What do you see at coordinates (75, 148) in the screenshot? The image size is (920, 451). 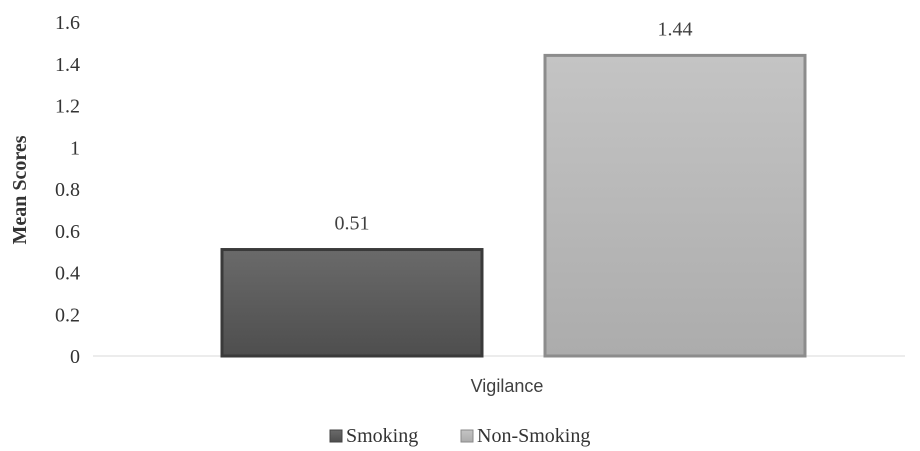 I see `y-tick-label: 1` at bounding box center [75, 148].